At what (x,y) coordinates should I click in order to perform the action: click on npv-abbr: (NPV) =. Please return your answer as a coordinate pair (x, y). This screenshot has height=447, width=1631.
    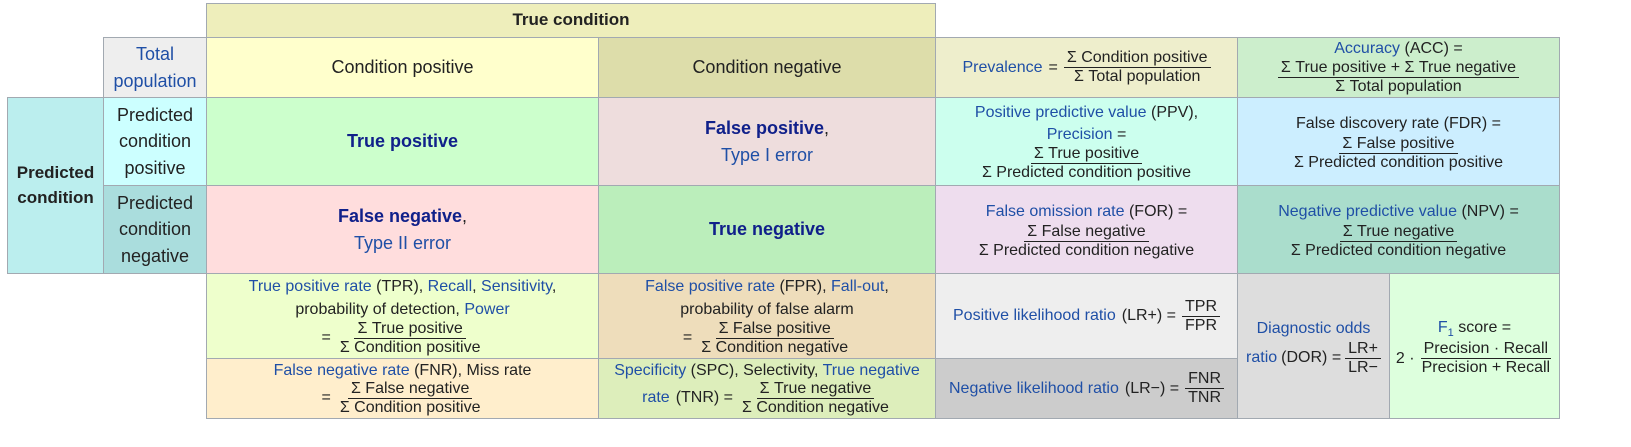
    Looking at the image, I should click on (1490, 212).